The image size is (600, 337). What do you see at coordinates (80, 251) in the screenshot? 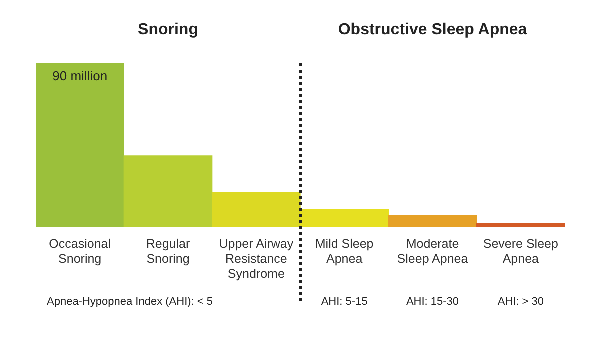
I see `x-tick-label: Occasional Snoring` at bounding box center [80, 251].